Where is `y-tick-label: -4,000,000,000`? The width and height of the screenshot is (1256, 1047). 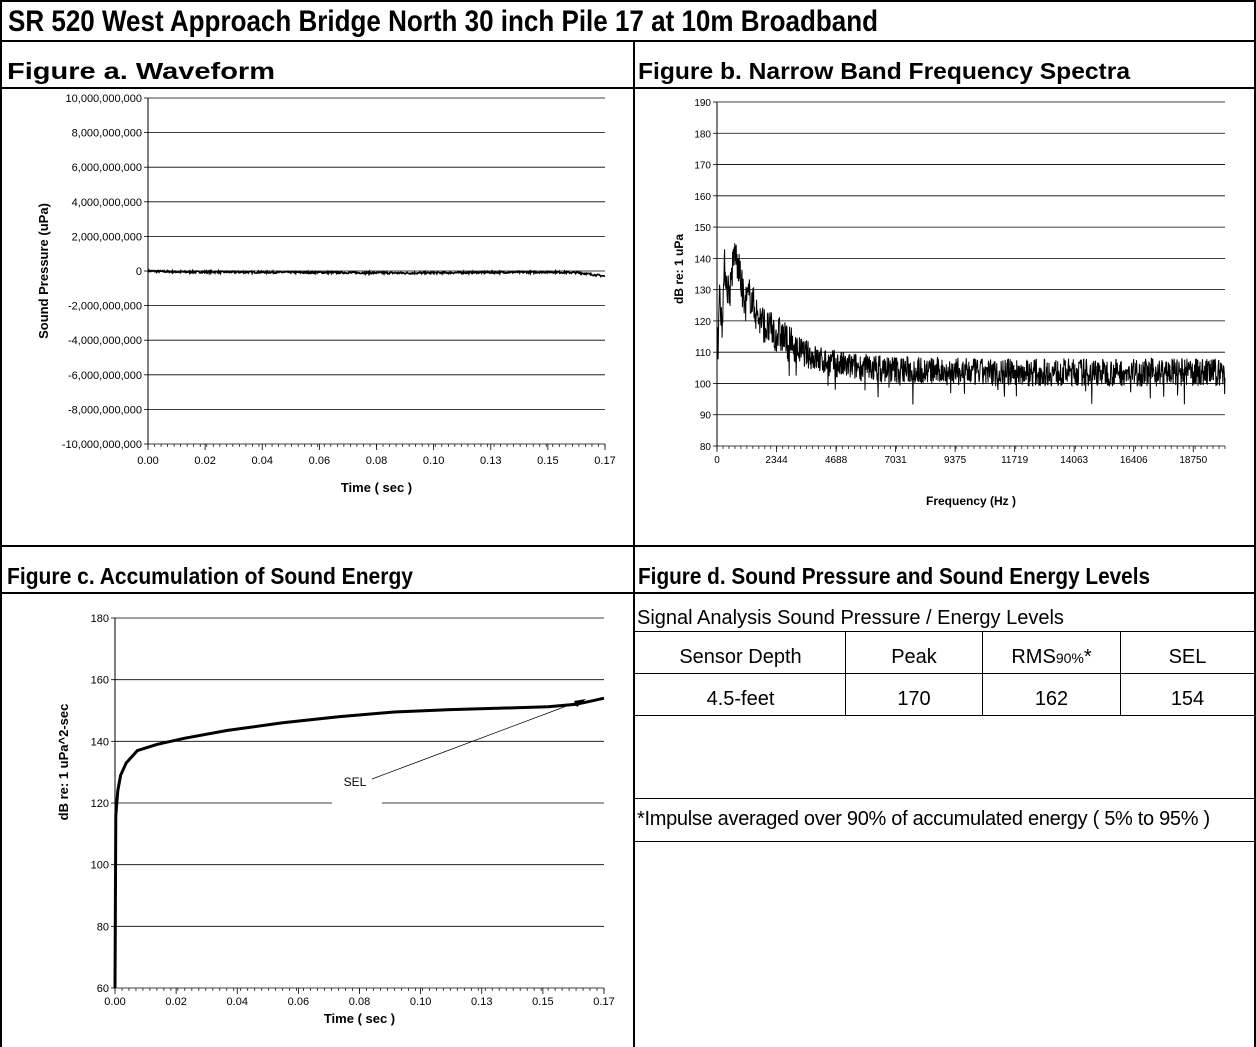
y-tick-label: -4,000,000,000 is located at coordinates (105, 341).